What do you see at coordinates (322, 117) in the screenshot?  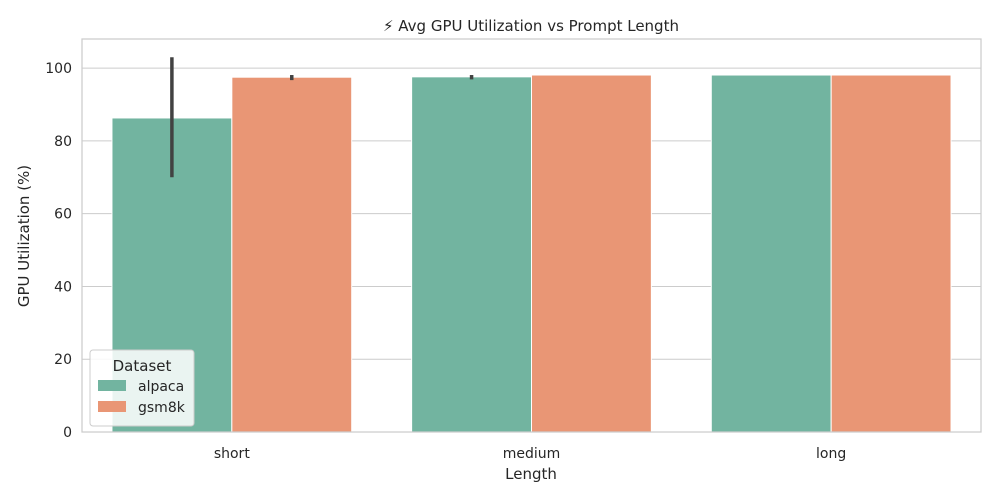 I see `error-bars` at bounding box center [322, 117].